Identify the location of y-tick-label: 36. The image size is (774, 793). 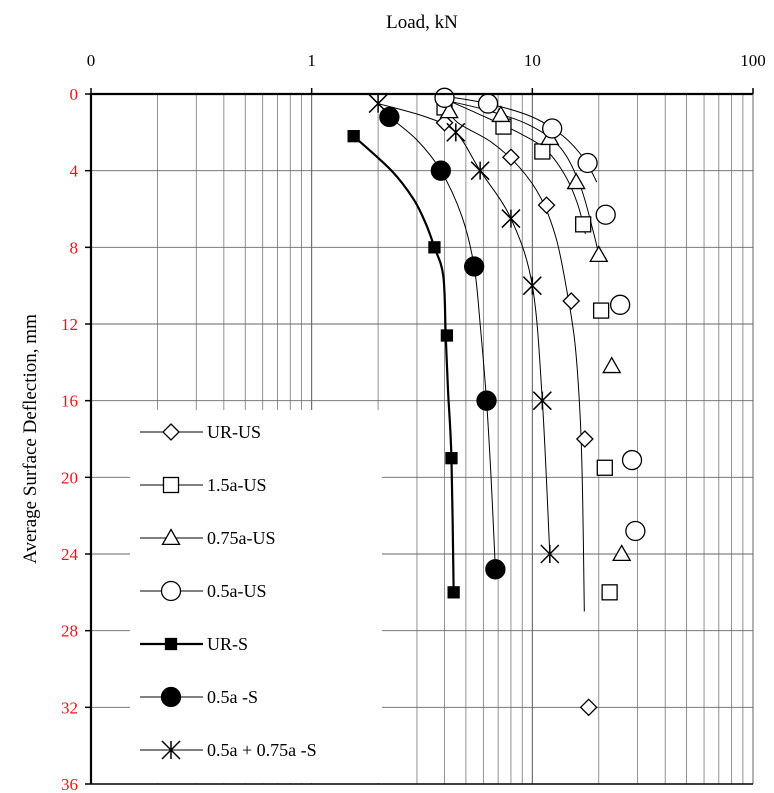
(69, 784).